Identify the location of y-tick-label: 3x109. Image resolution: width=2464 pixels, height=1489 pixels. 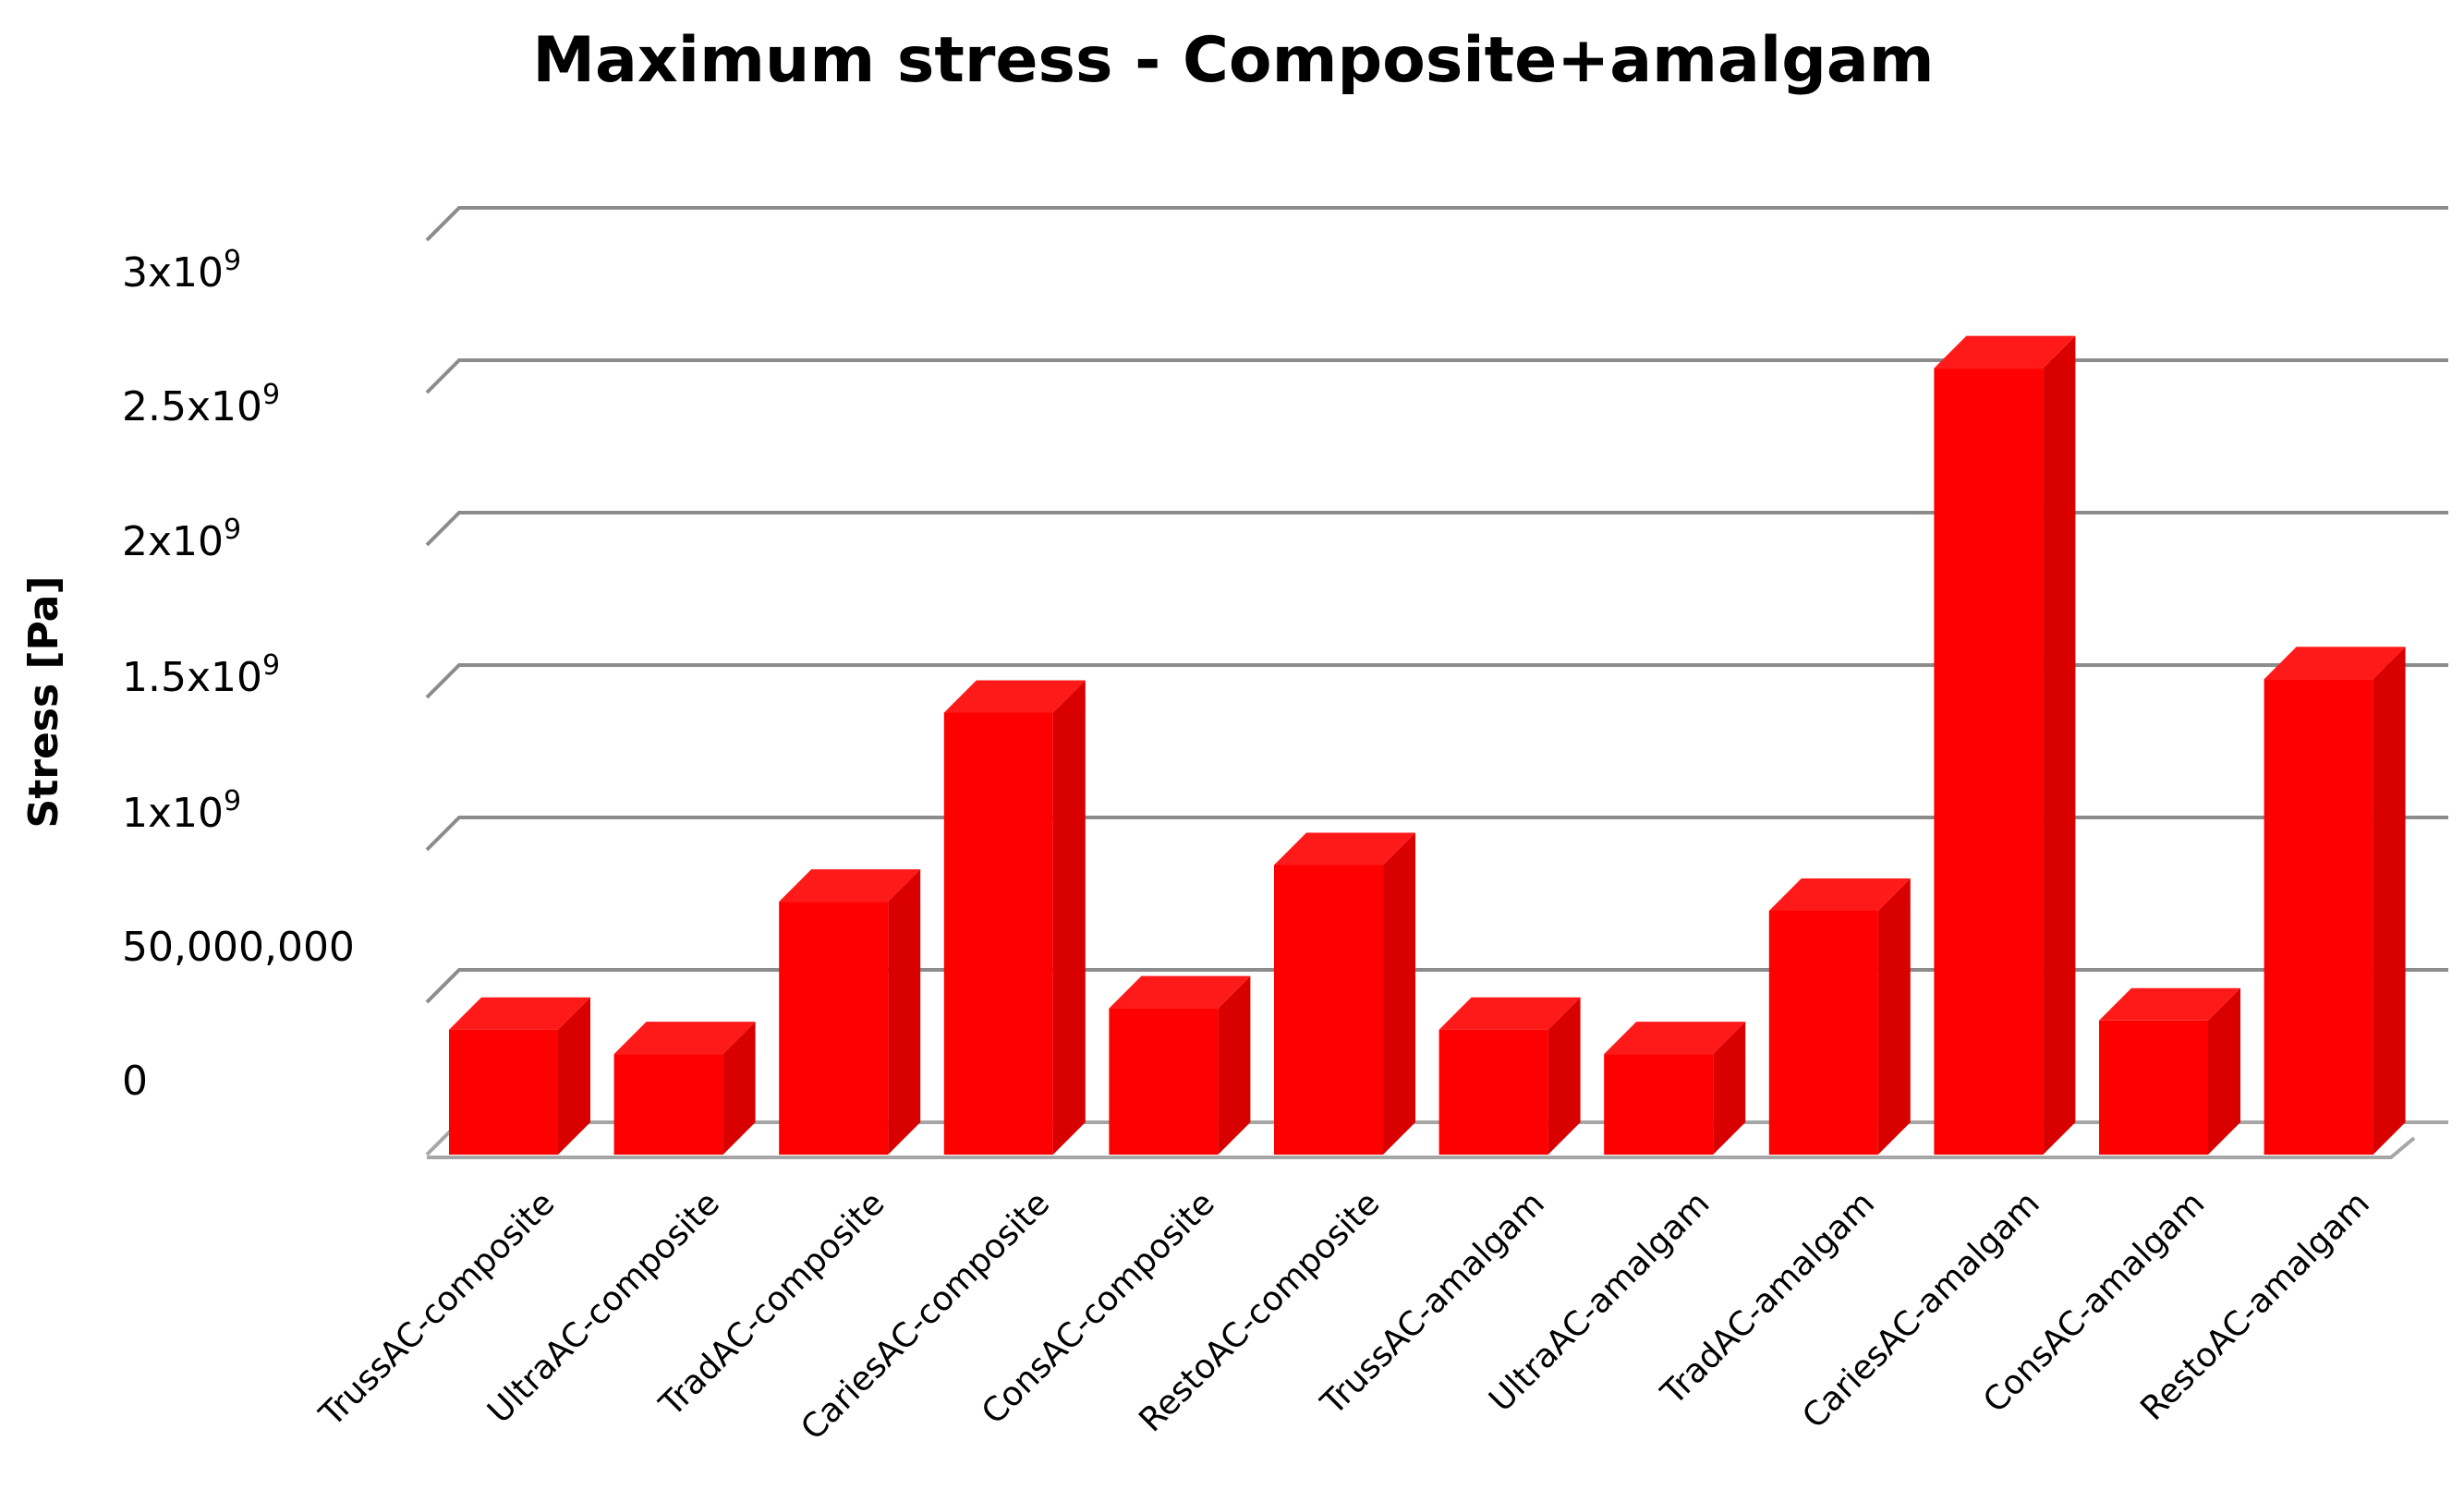
(181, 271).